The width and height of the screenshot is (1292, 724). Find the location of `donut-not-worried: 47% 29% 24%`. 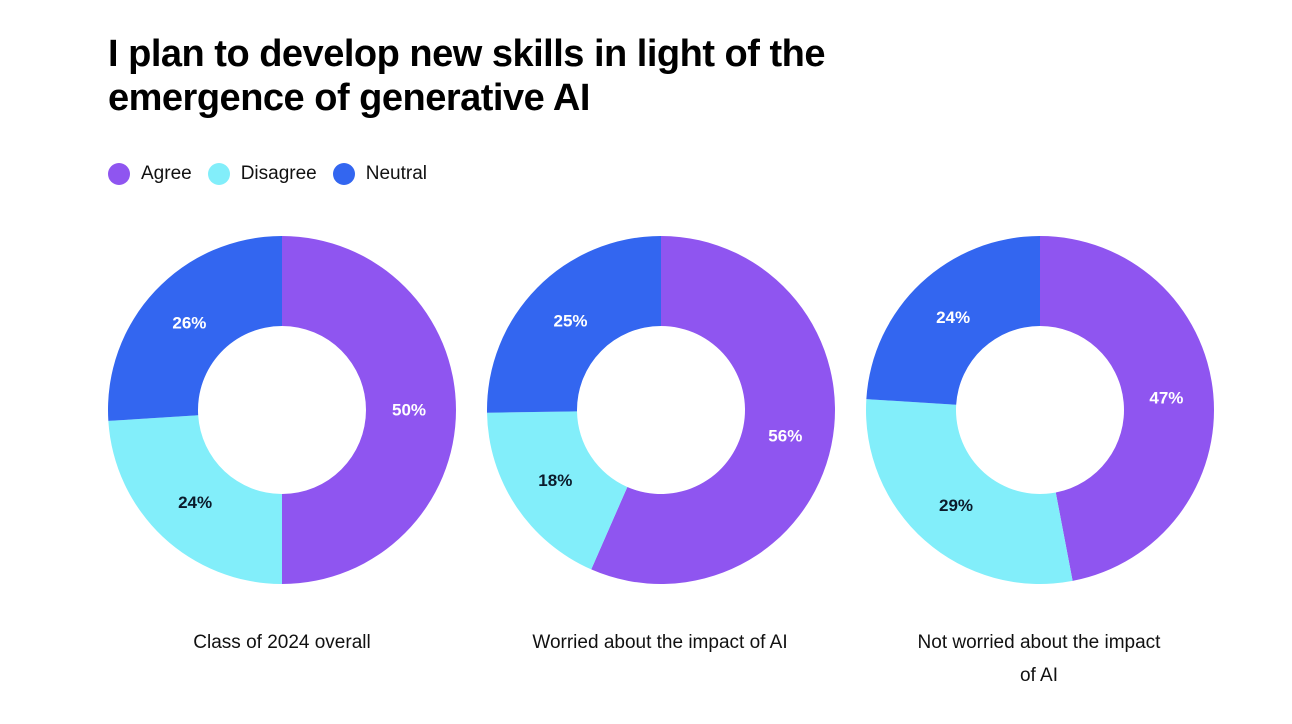

donut-not-worried: 47% 29% 24% is located at coordinates (1039, 410).